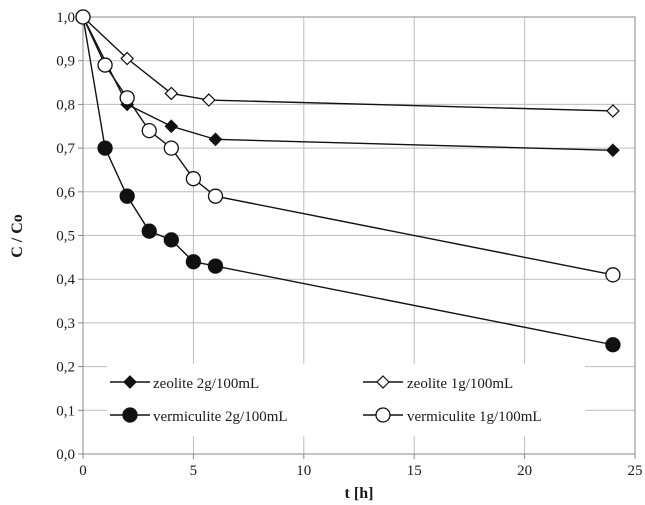 The height and width of the screenshot is (505, 645). I want to click on y-tick-label: 0,2, so click(65, 368).